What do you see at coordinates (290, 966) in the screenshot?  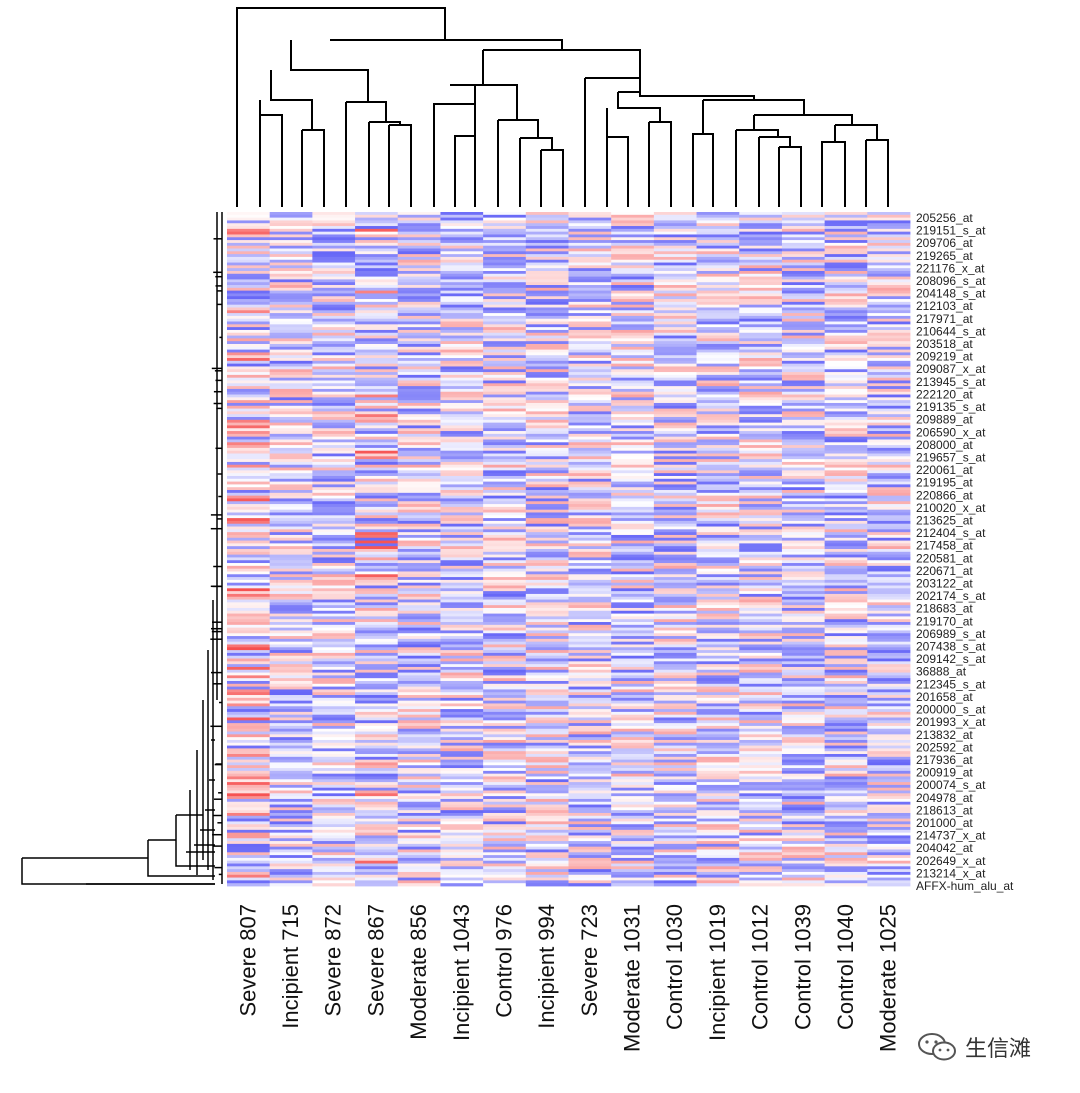 I see `column-label: Incipient 715` at bounding box center [290, 966].